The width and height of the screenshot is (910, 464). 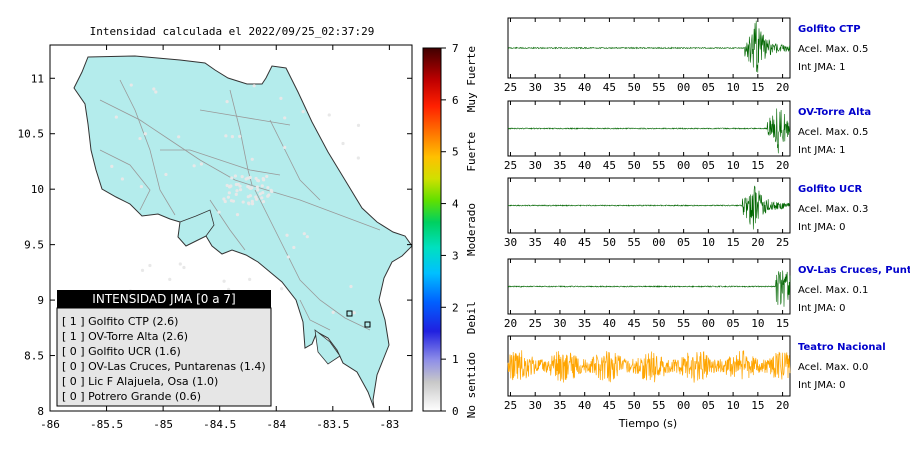 I want to click on legend-item: [ 1 ] OV-Torre Alta (2.6), so click(x=125, y=336).